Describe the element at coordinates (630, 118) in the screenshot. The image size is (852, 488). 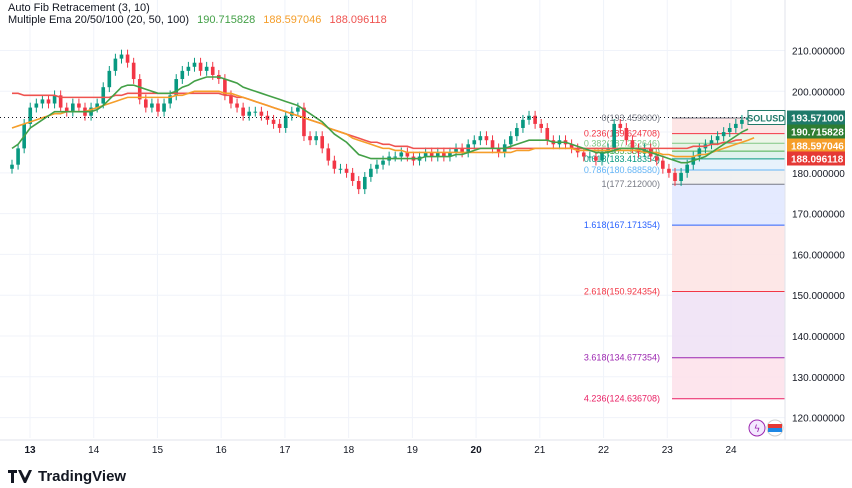
I see `fib-level-label: 0(193.459000)` at that location.